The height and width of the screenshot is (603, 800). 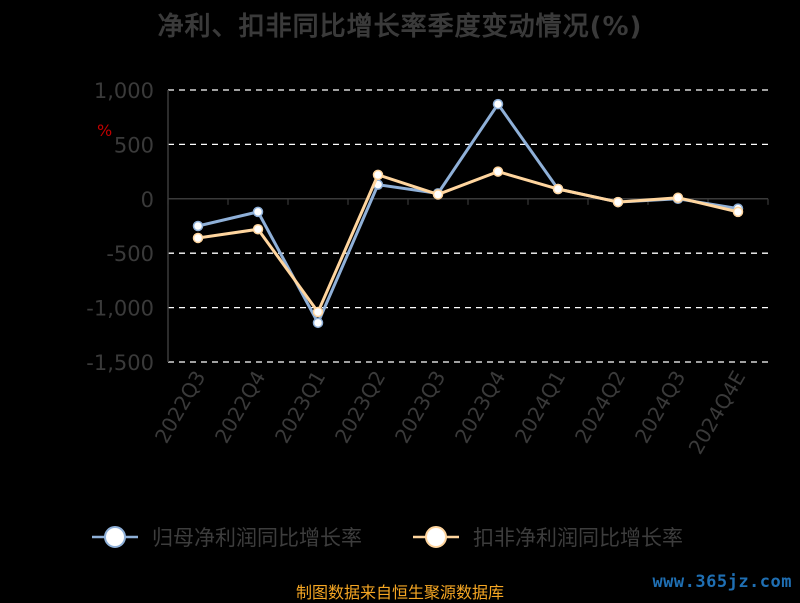 I want to click on legend-label-series-1: 扣非净利润同比增长率, so click(x=578, y=538).